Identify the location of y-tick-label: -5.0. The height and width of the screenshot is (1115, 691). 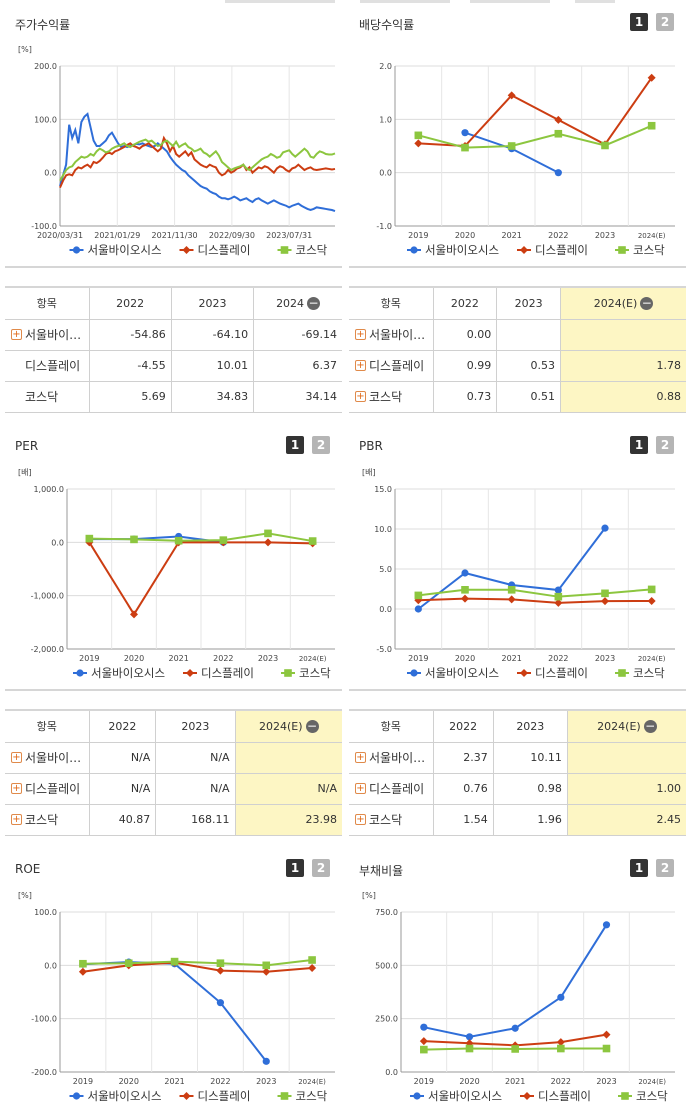
(384, 649).